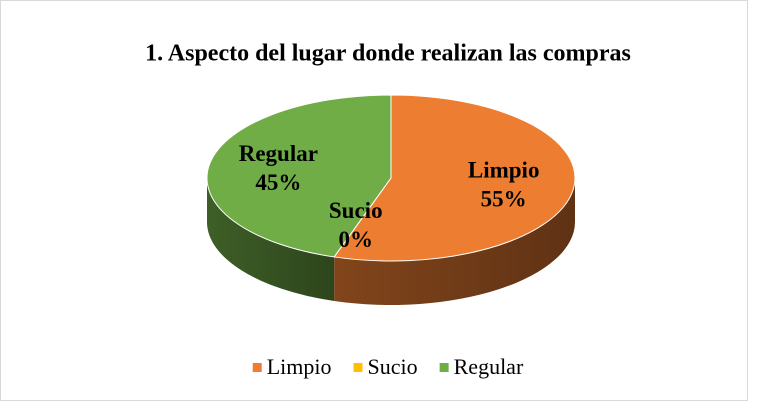 This screenshot has width=758, height=402. I want to click on data-label-category: Limpio, so click(504, 169).